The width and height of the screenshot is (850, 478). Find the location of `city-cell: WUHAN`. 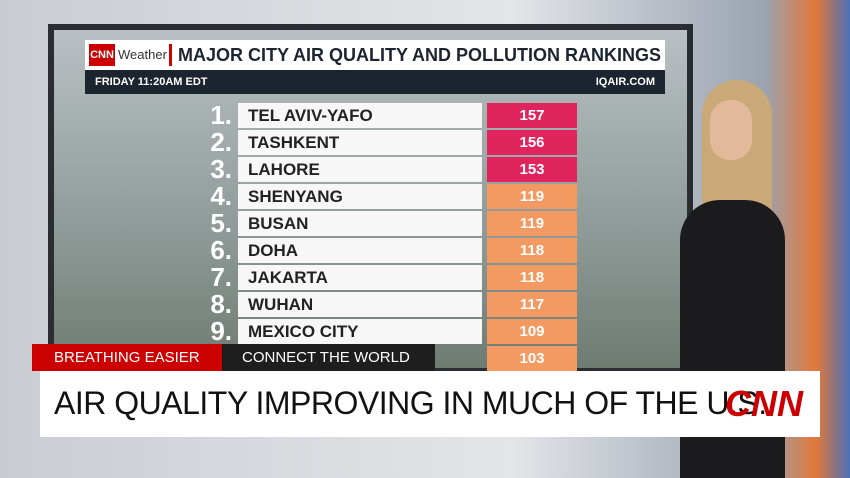

city-cell: WUHAN is located at coordinates (360, 304).